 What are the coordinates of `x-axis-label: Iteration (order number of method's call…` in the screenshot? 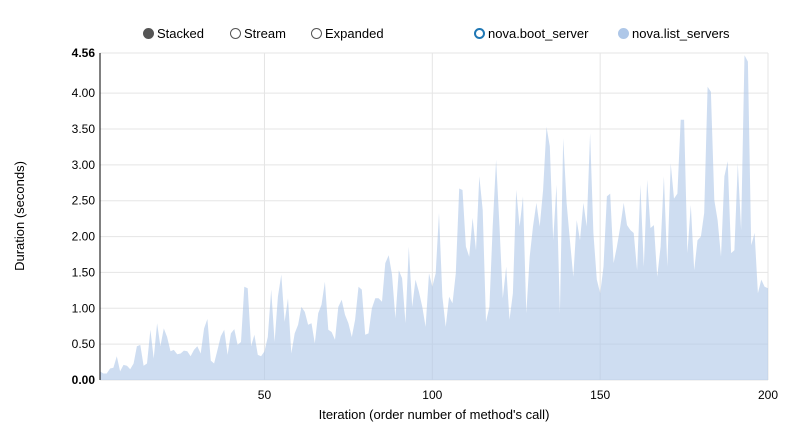 It's located at (434, 414).